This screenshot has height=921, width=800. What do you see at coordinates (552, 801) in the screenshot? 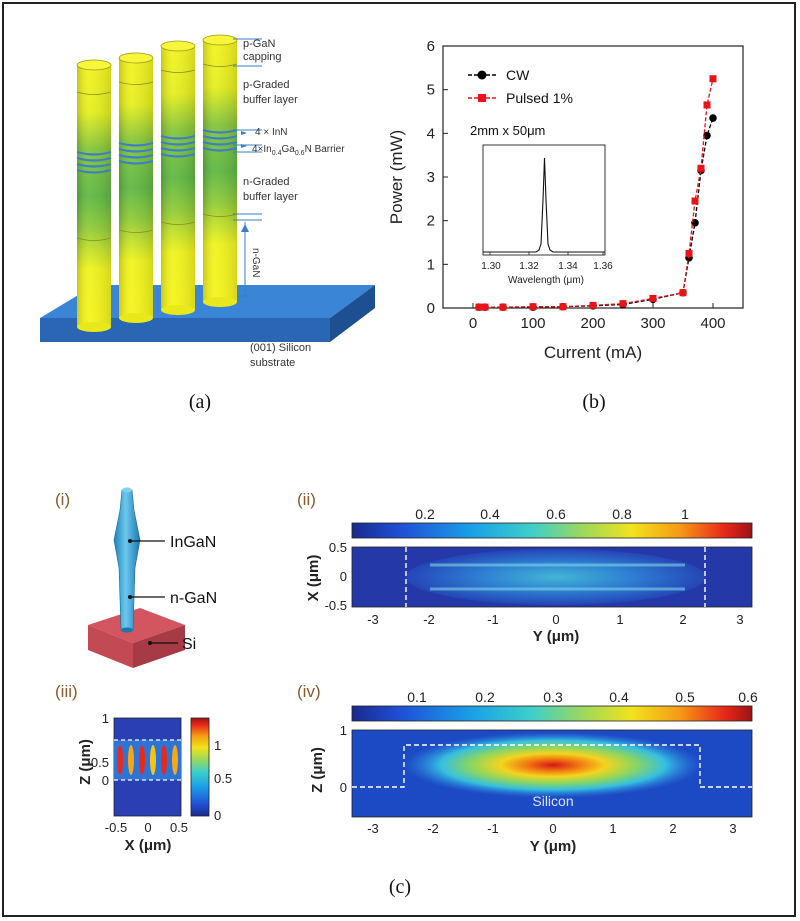
I see `silicon-overlay-label: Silicon` at bounding box center [552, 801].